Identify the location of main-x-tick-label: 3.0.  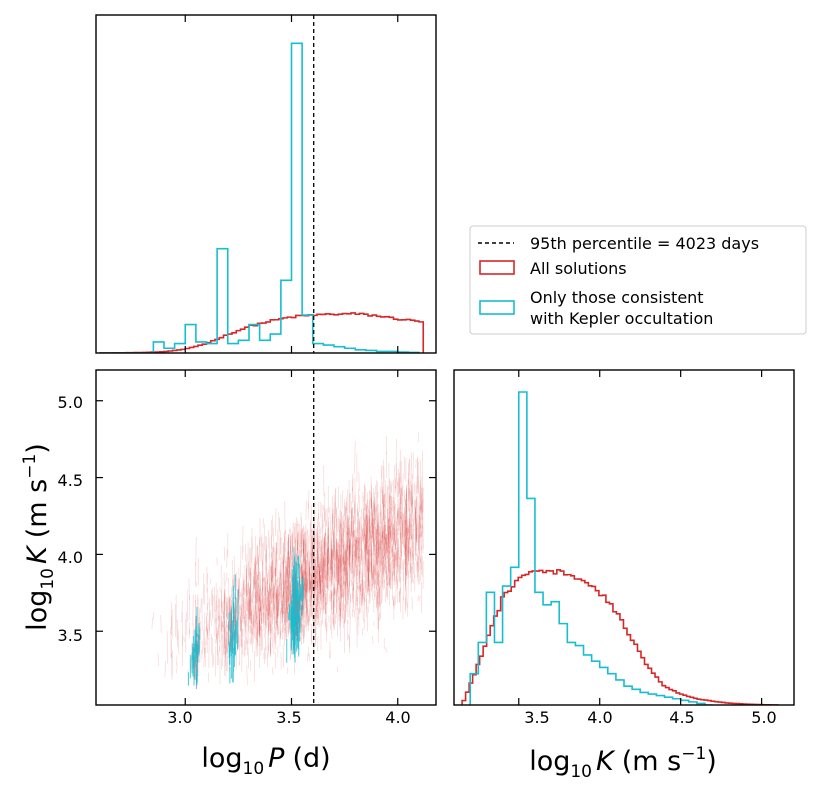
(179, 717).